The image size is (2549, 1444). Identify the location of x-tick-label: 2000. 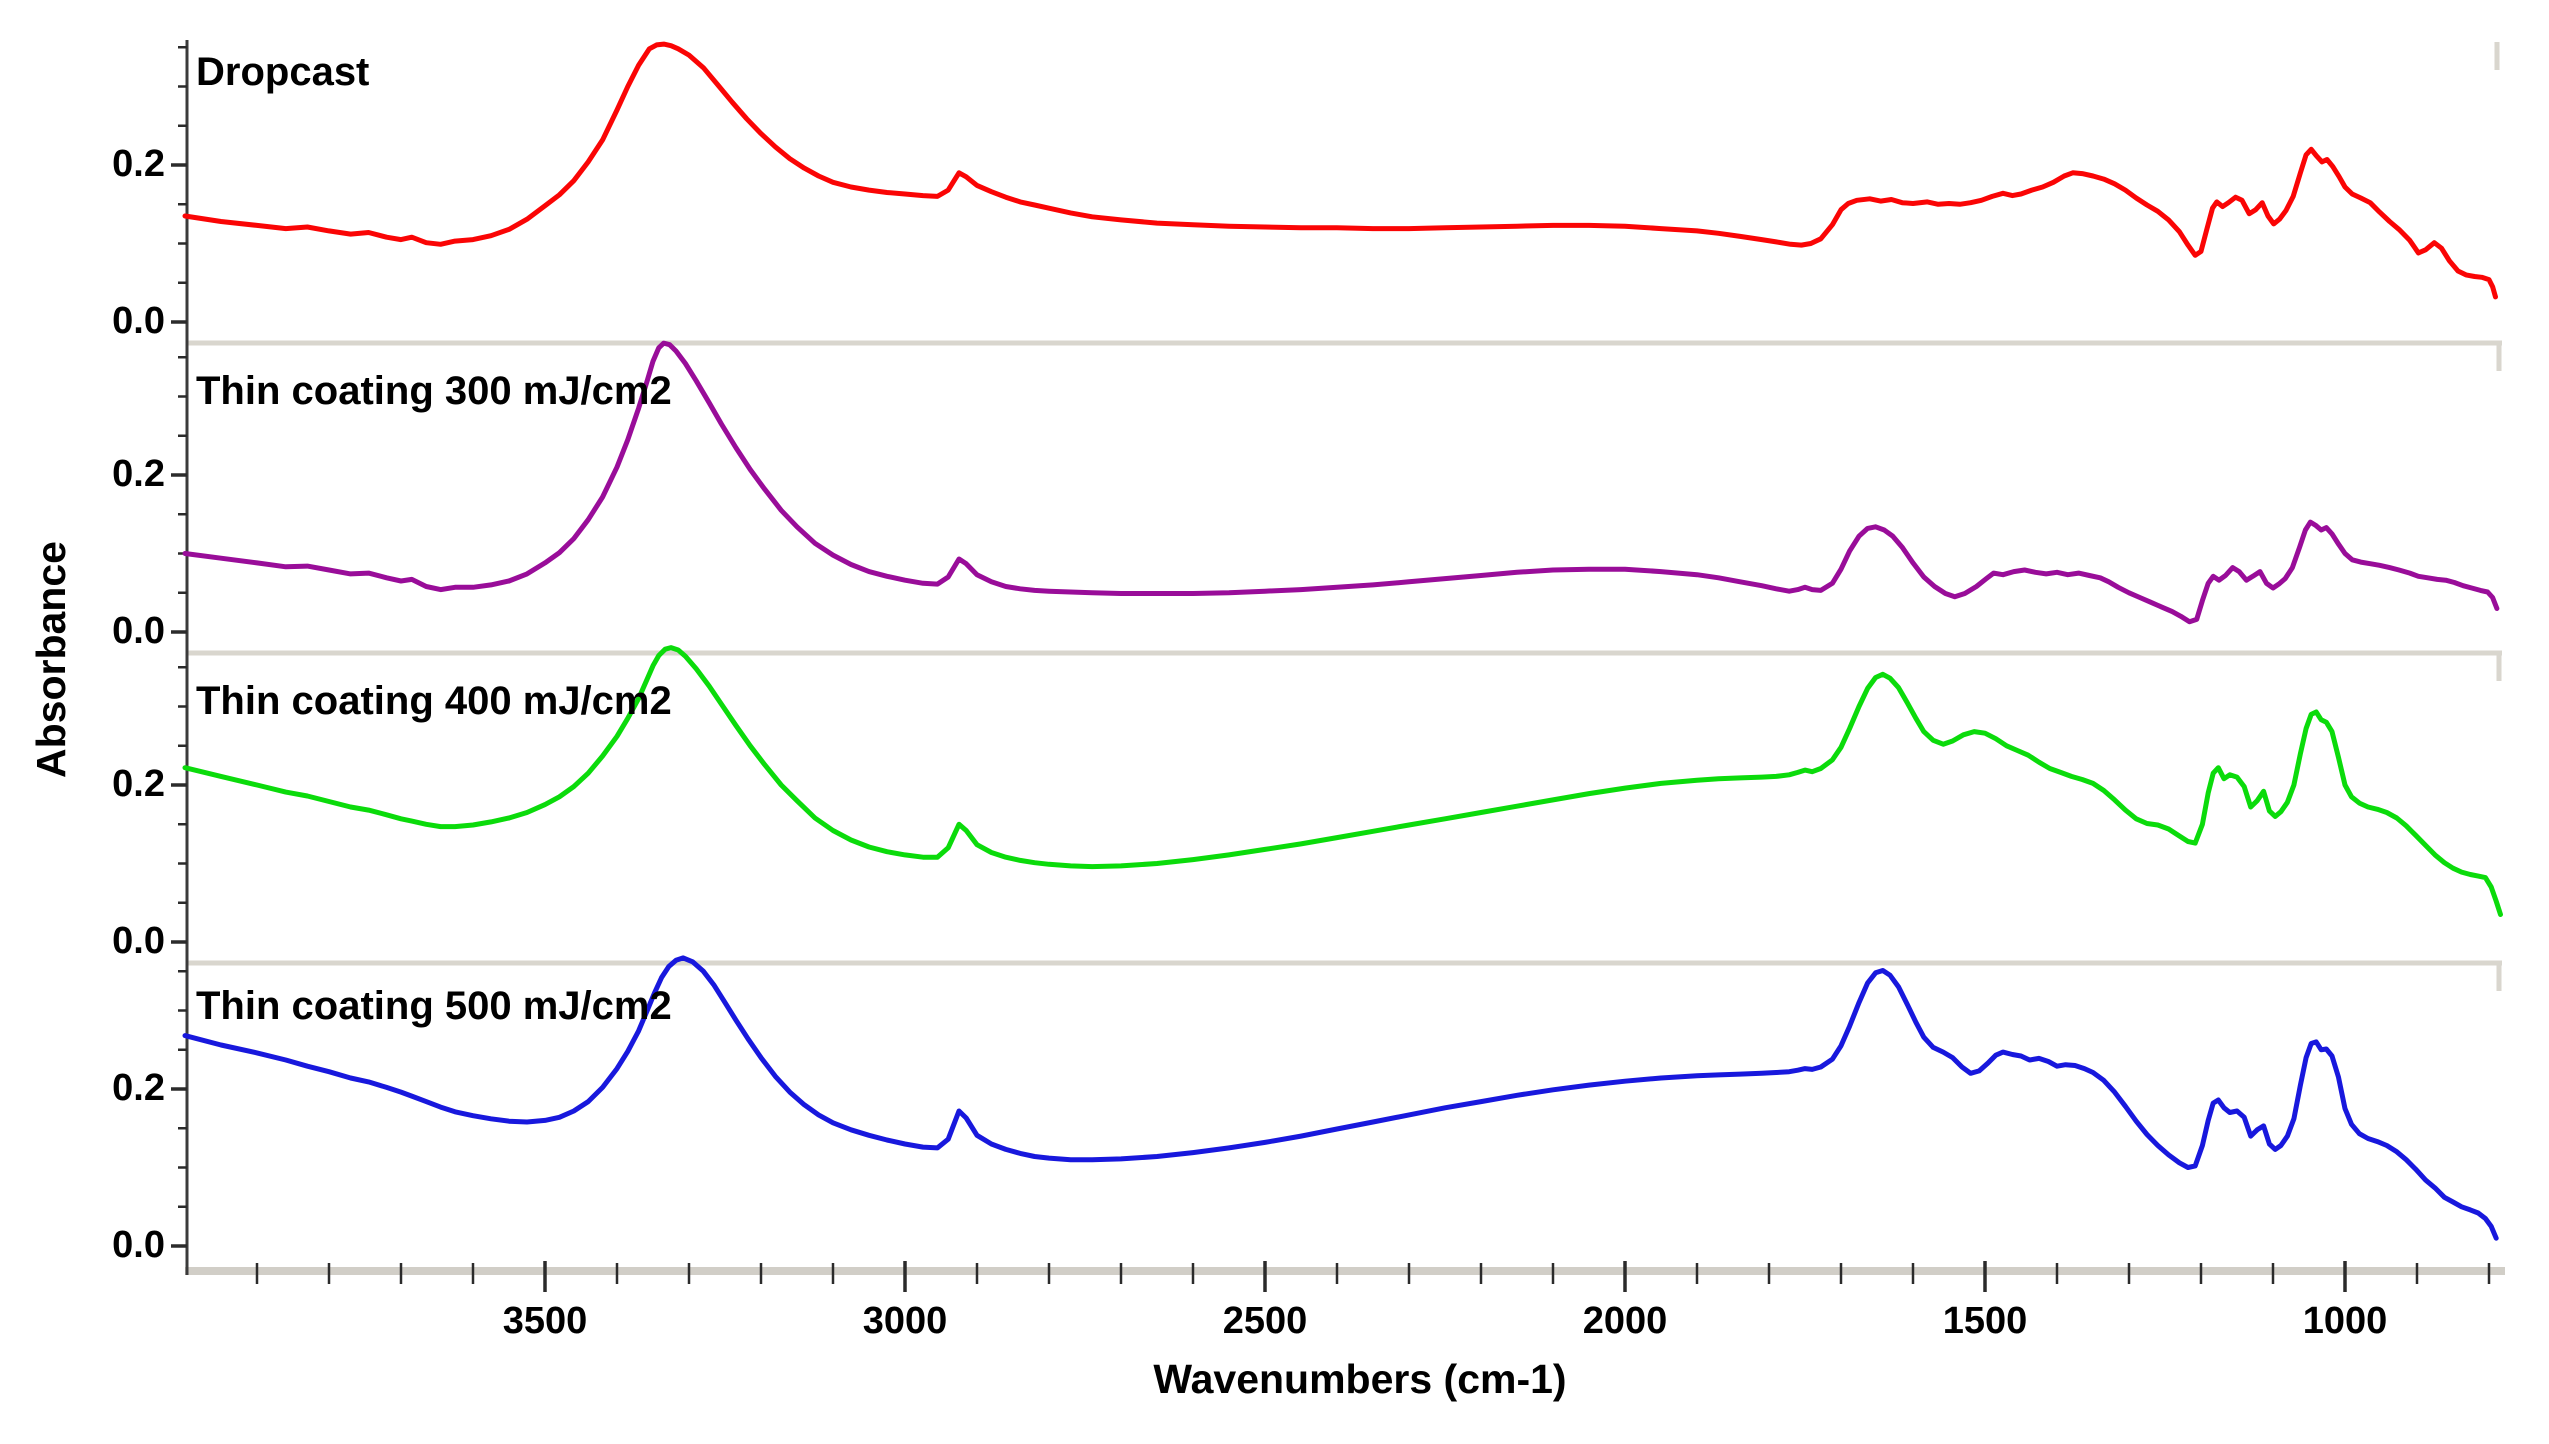
(1625, 1321).